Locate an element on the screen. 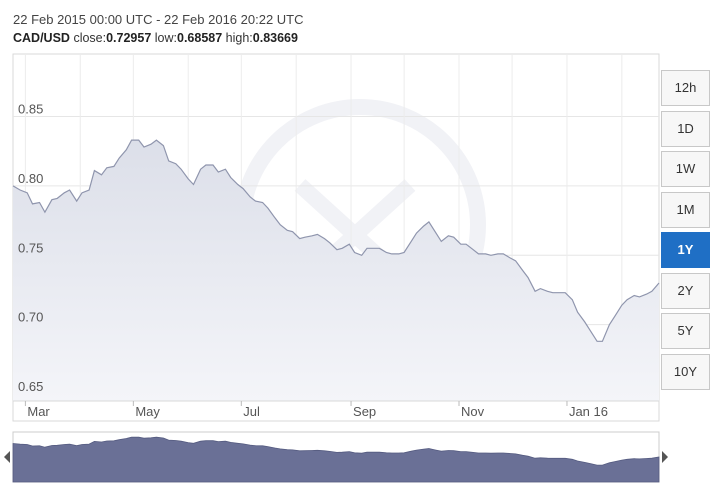 This screenshot has height=495, width=720. range-button-1w: 1W is located at coordinates (685, 169).